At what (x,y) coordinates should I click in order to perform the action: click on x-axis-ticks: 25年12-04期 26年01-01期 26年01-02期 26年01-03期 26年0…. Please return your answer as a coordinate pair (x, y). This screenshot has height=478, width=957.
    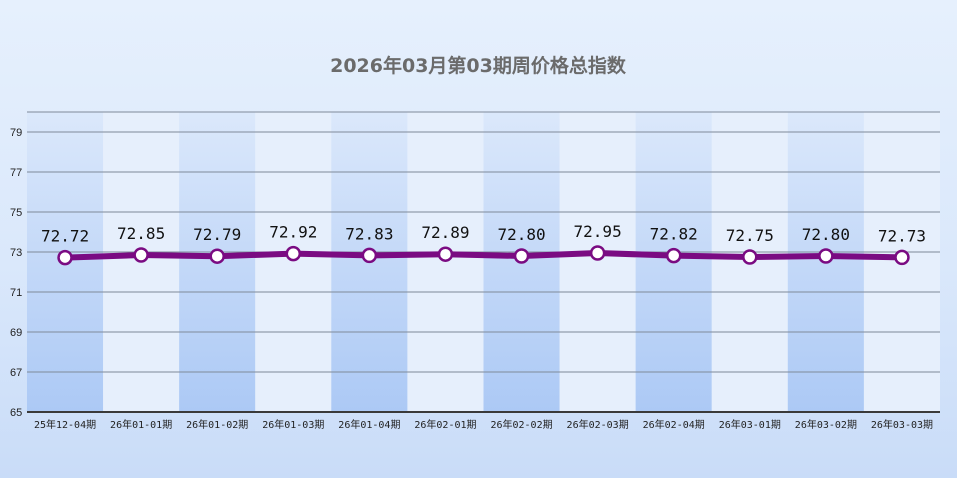
    Looking at the image, I should click on (483, 424).